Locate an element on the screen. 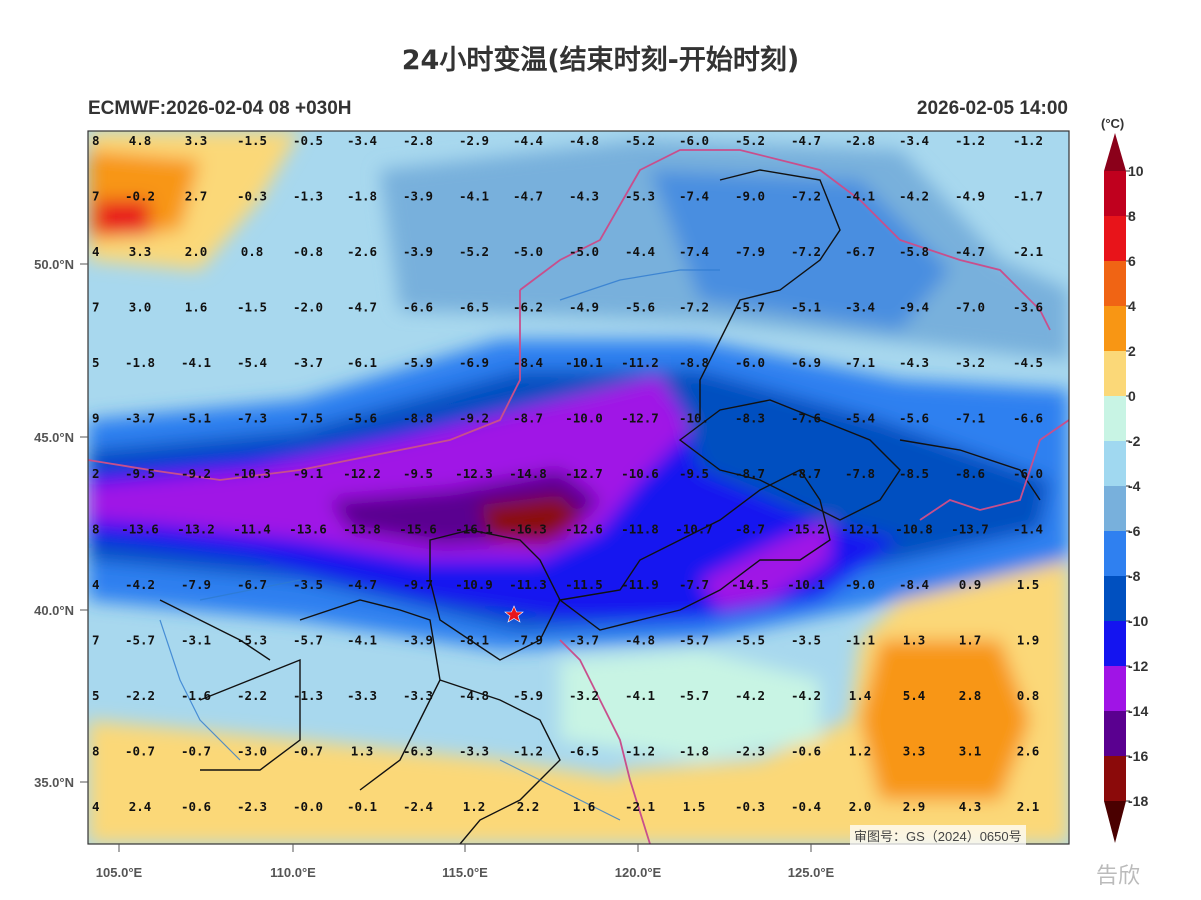  grid-value: -0.3 is located at coordinates (252, 196).